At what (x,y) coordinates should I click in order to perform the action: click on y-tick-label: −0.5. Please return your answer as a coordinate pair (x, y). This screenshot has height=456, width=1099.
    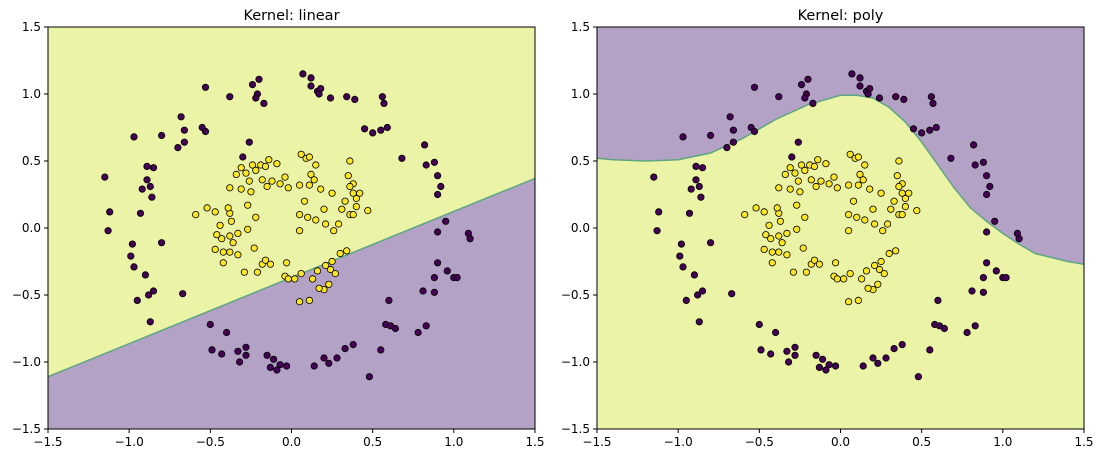
    Looking at the image, I should click on (575, 295).